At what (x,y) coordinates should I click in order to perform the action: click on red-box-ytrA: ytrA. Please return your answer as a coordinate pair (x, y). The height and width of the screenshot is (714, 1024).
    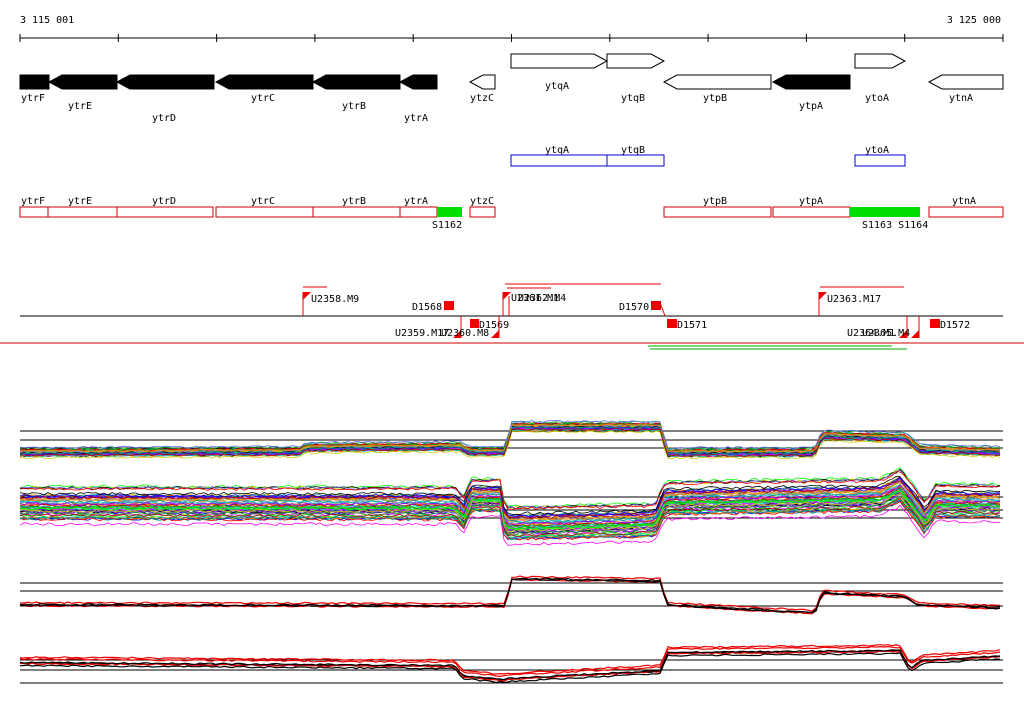
    Looking at the image, I should click on (418, 207).